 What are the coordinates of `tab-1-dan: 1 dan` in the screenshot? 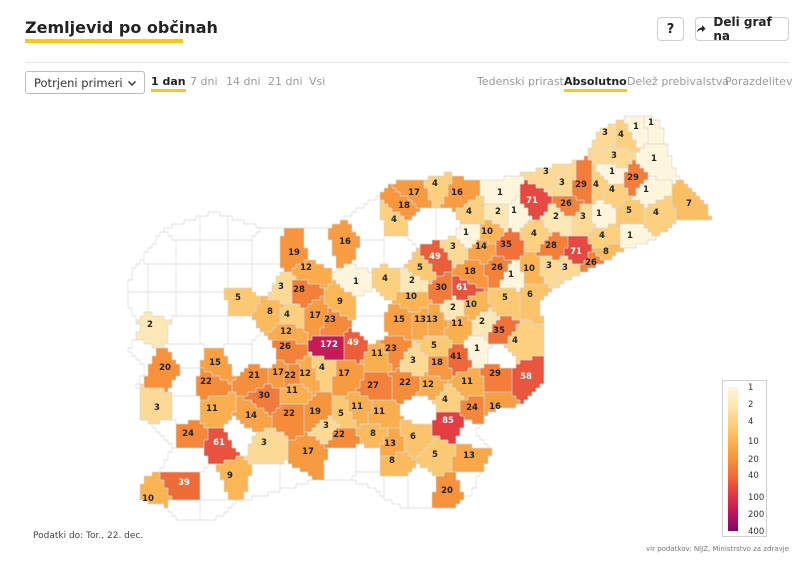 It's located at (168, 83).